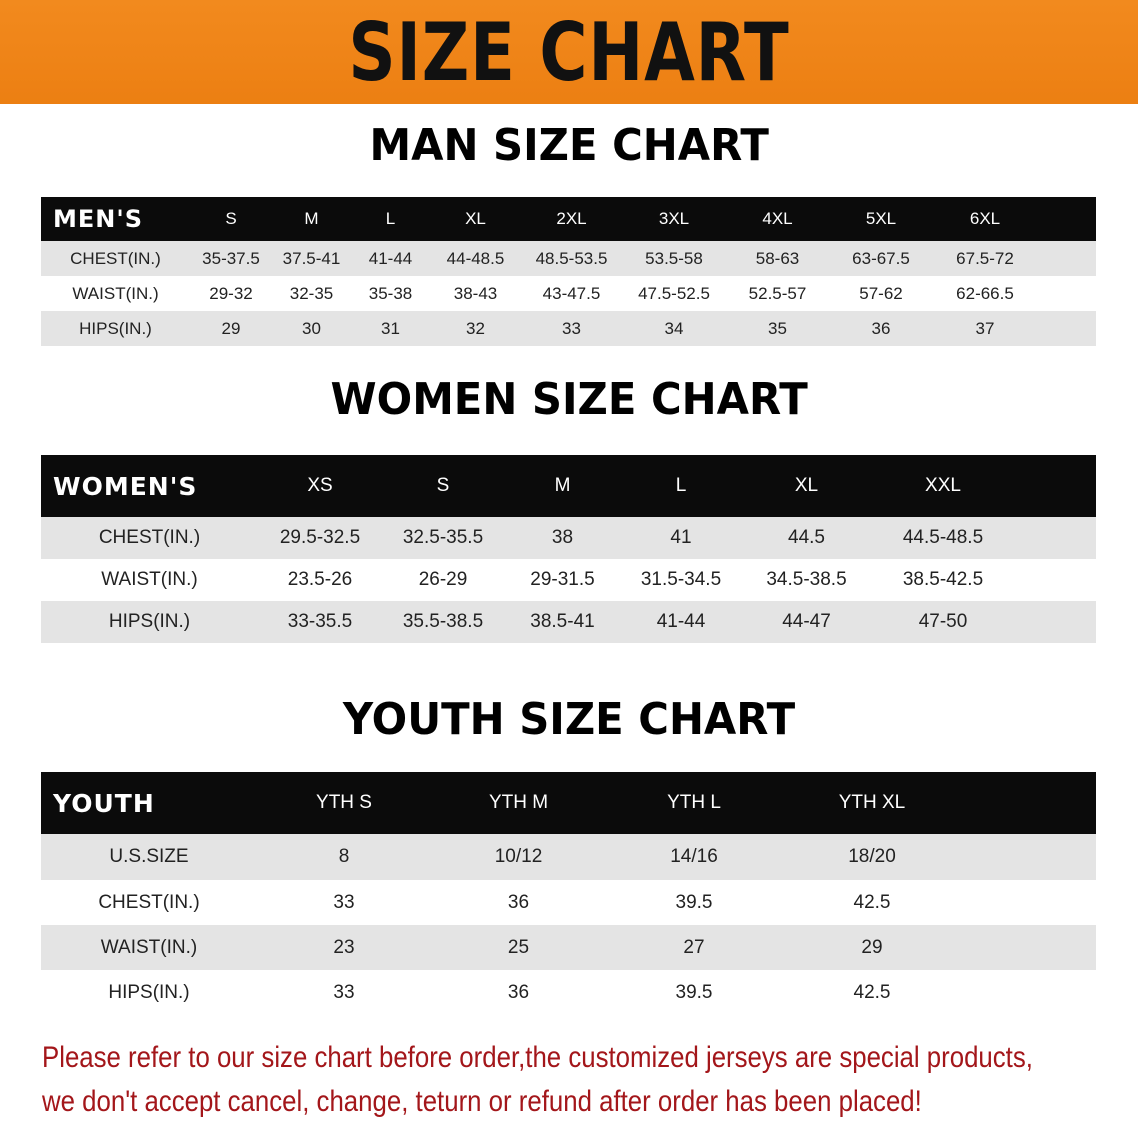 The width and height of the screenshot is (1138, 1132). What do you see at coordinates (985, 218) in the screenshot?
I see `size-header-cell: 6XL` at bounding box center [985, 218].